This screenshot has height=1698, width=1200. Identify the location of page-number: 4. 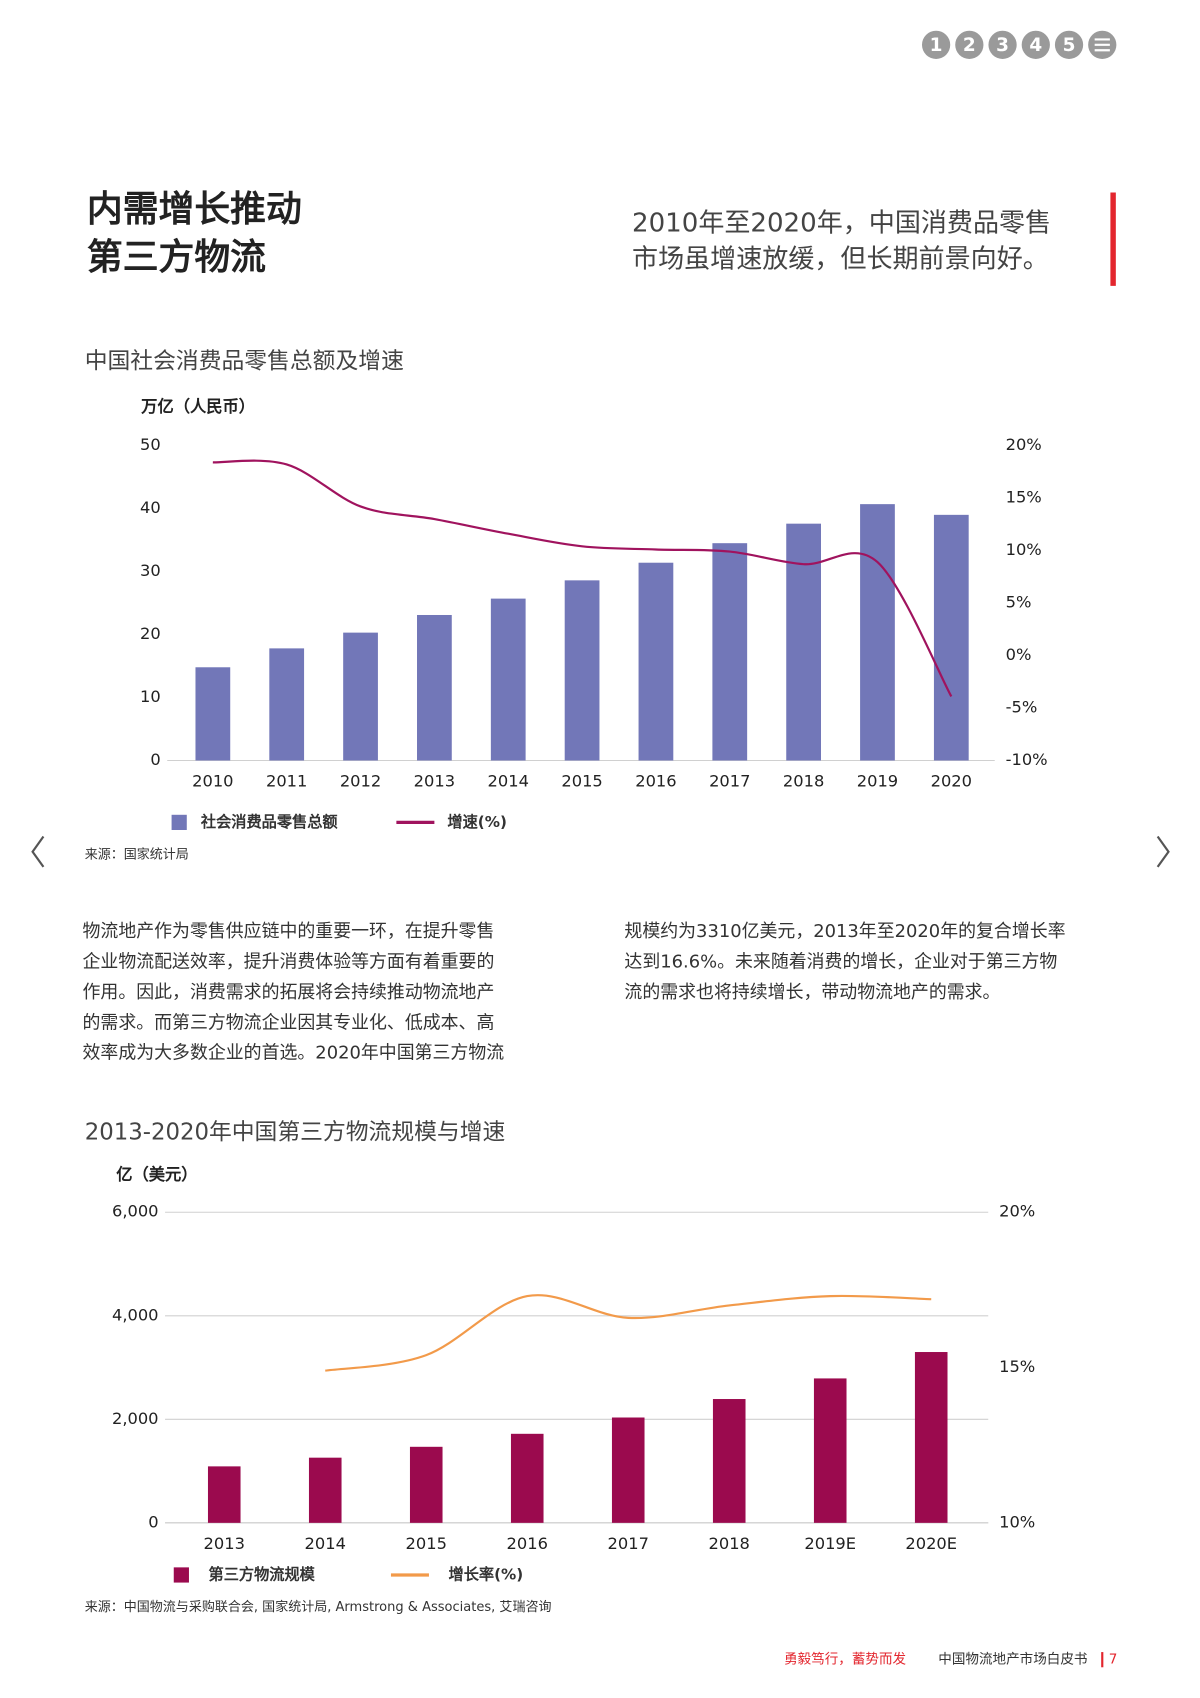
(1035, 45).